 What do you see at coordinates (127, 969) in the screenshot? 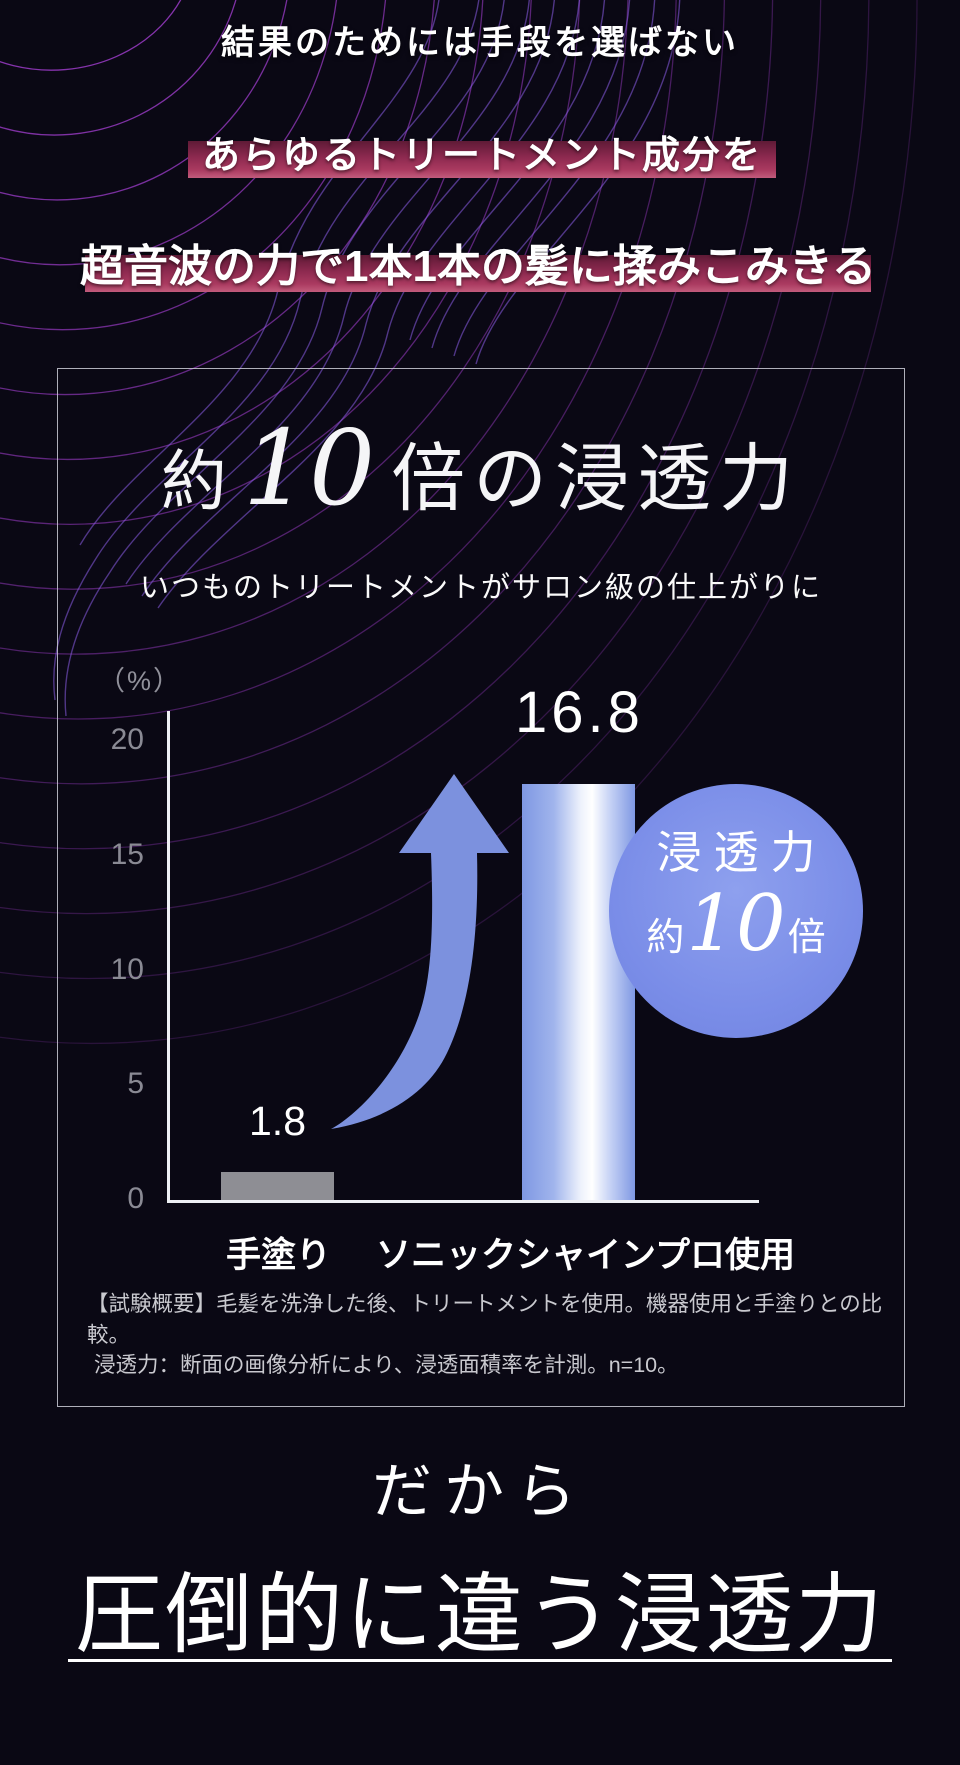
I see `y-tick-10: 10` at bounding box center [127, 969].